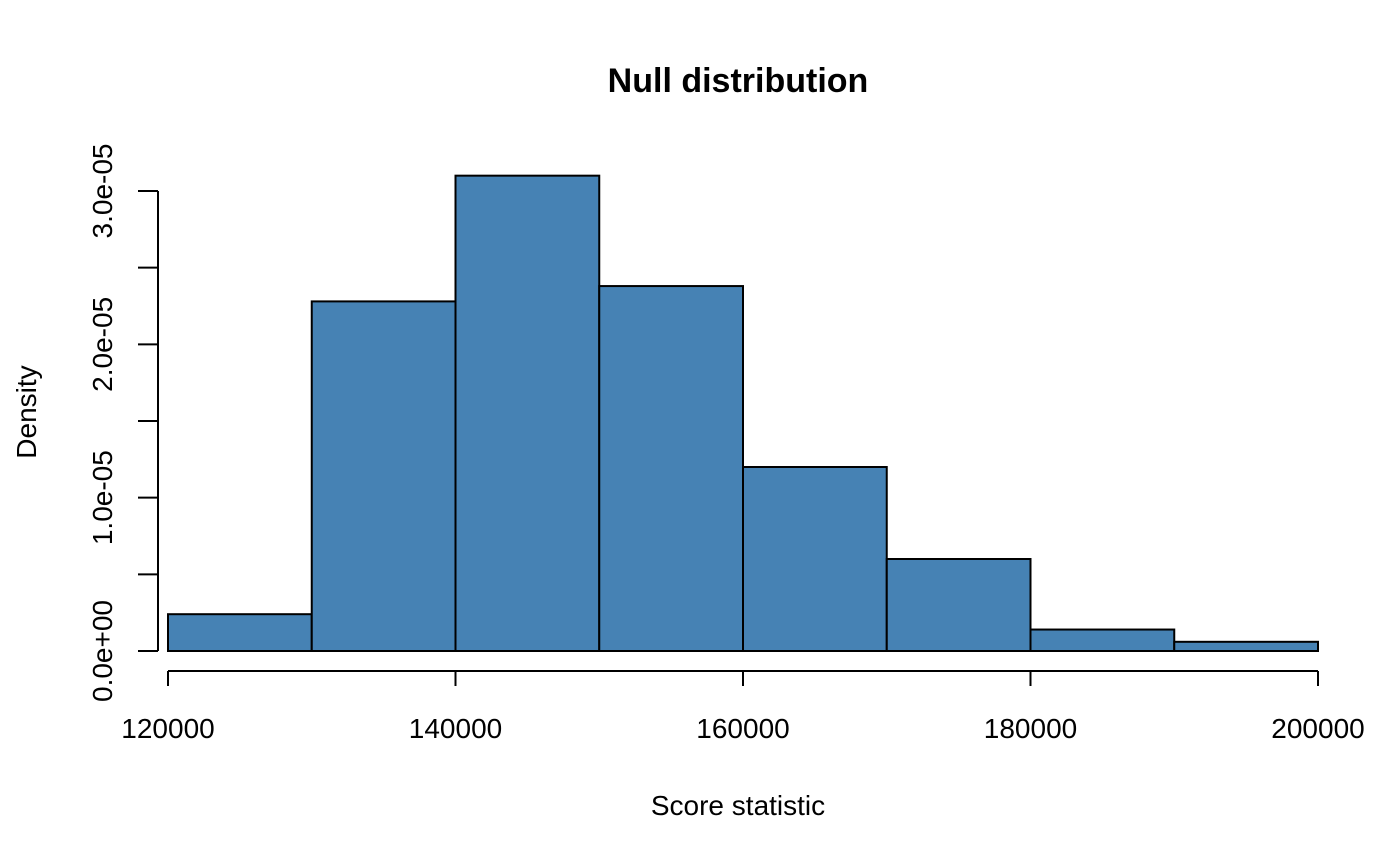 Image resolution: width=1400 pixels, height=866 pixels. What do you see at coordinates (102, 651) in the screenshot?
I see `y-tick-label-1: 0.0e+00` at bounding box center [102, 651].